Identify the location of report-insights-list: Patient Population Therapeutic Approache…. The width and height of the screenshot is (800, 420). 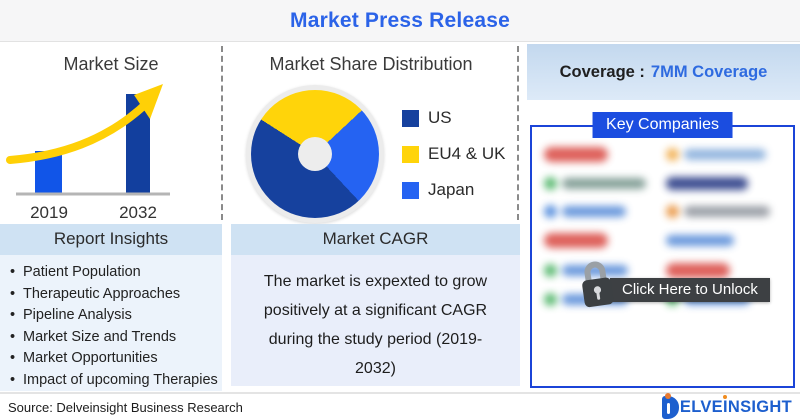
(114, 326).